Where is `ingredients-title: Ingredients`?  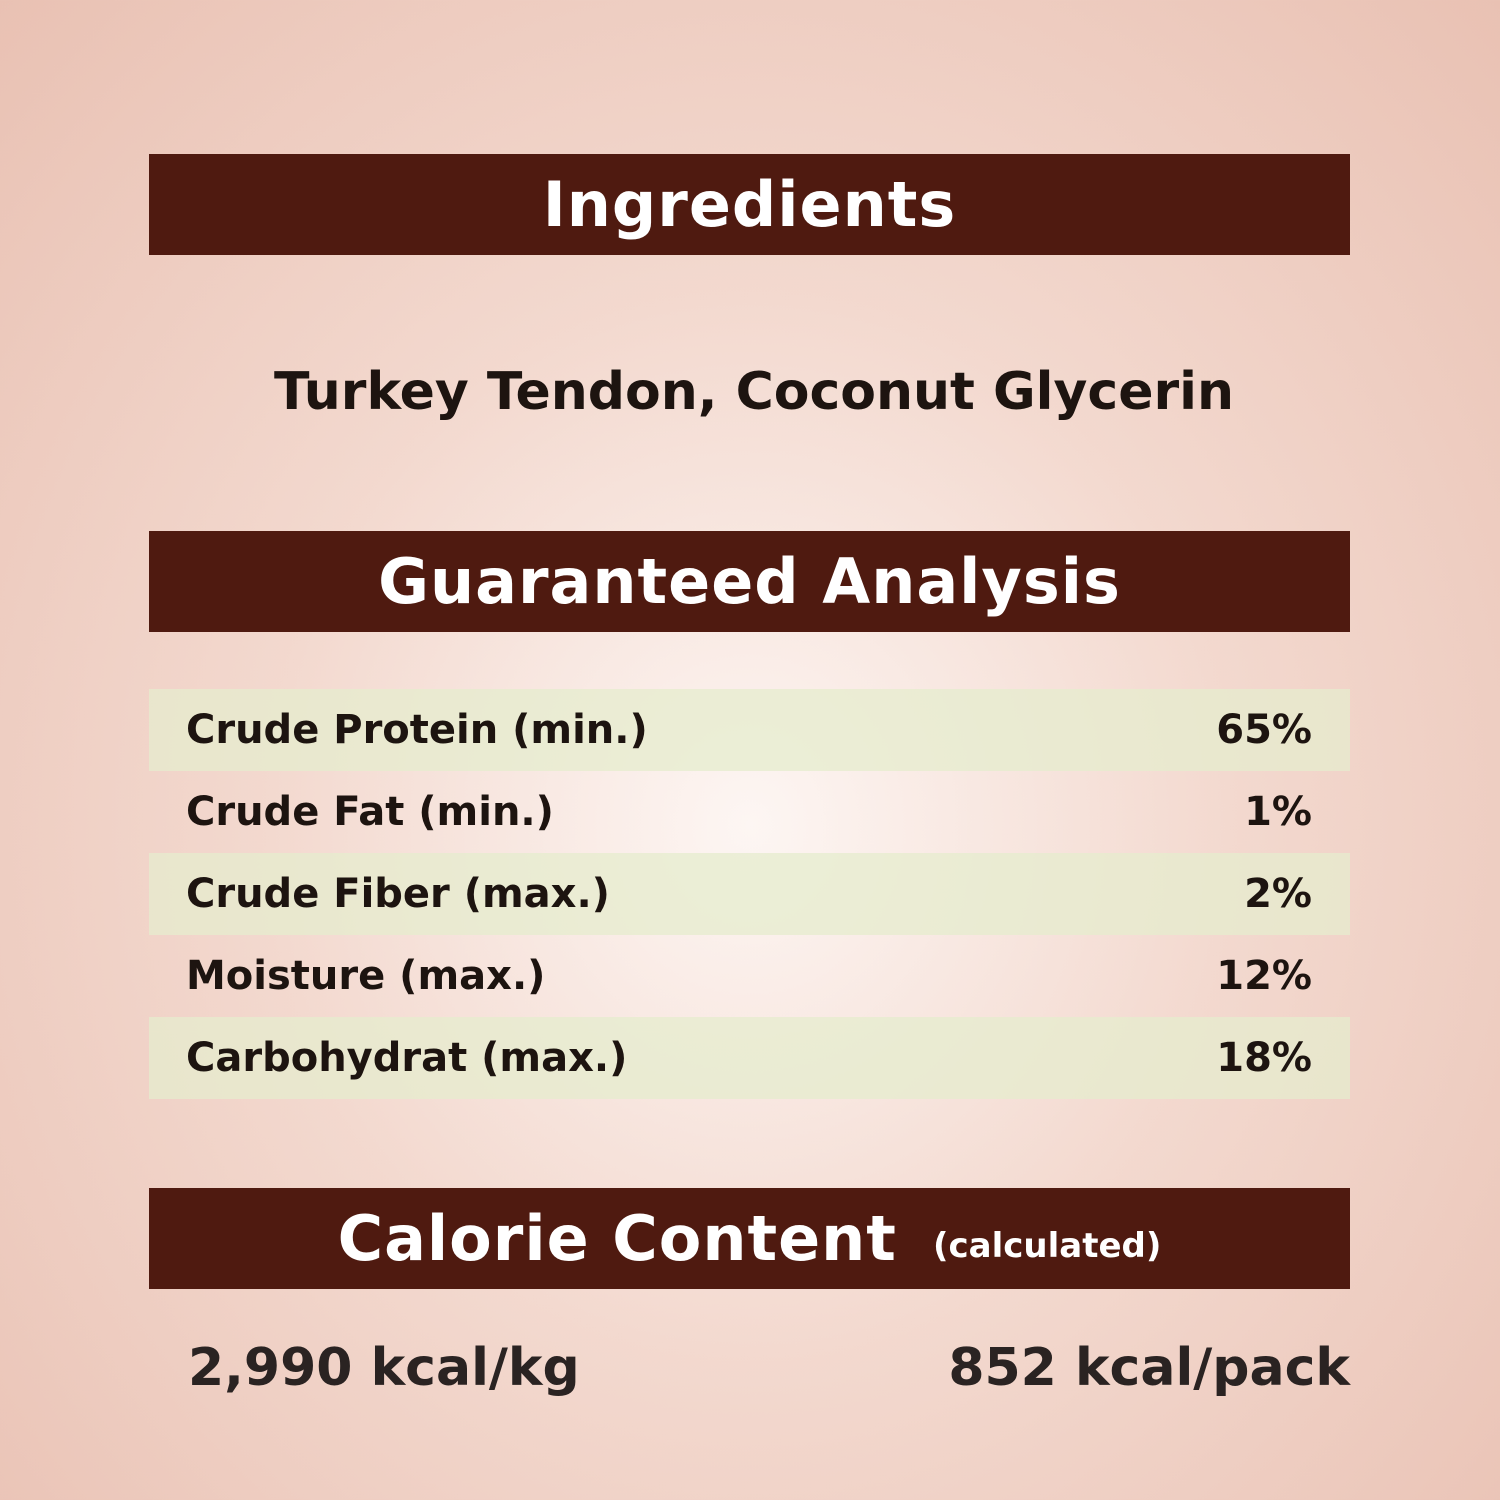
ingredients-title: Ingredients is located at coordinates (749, 204).